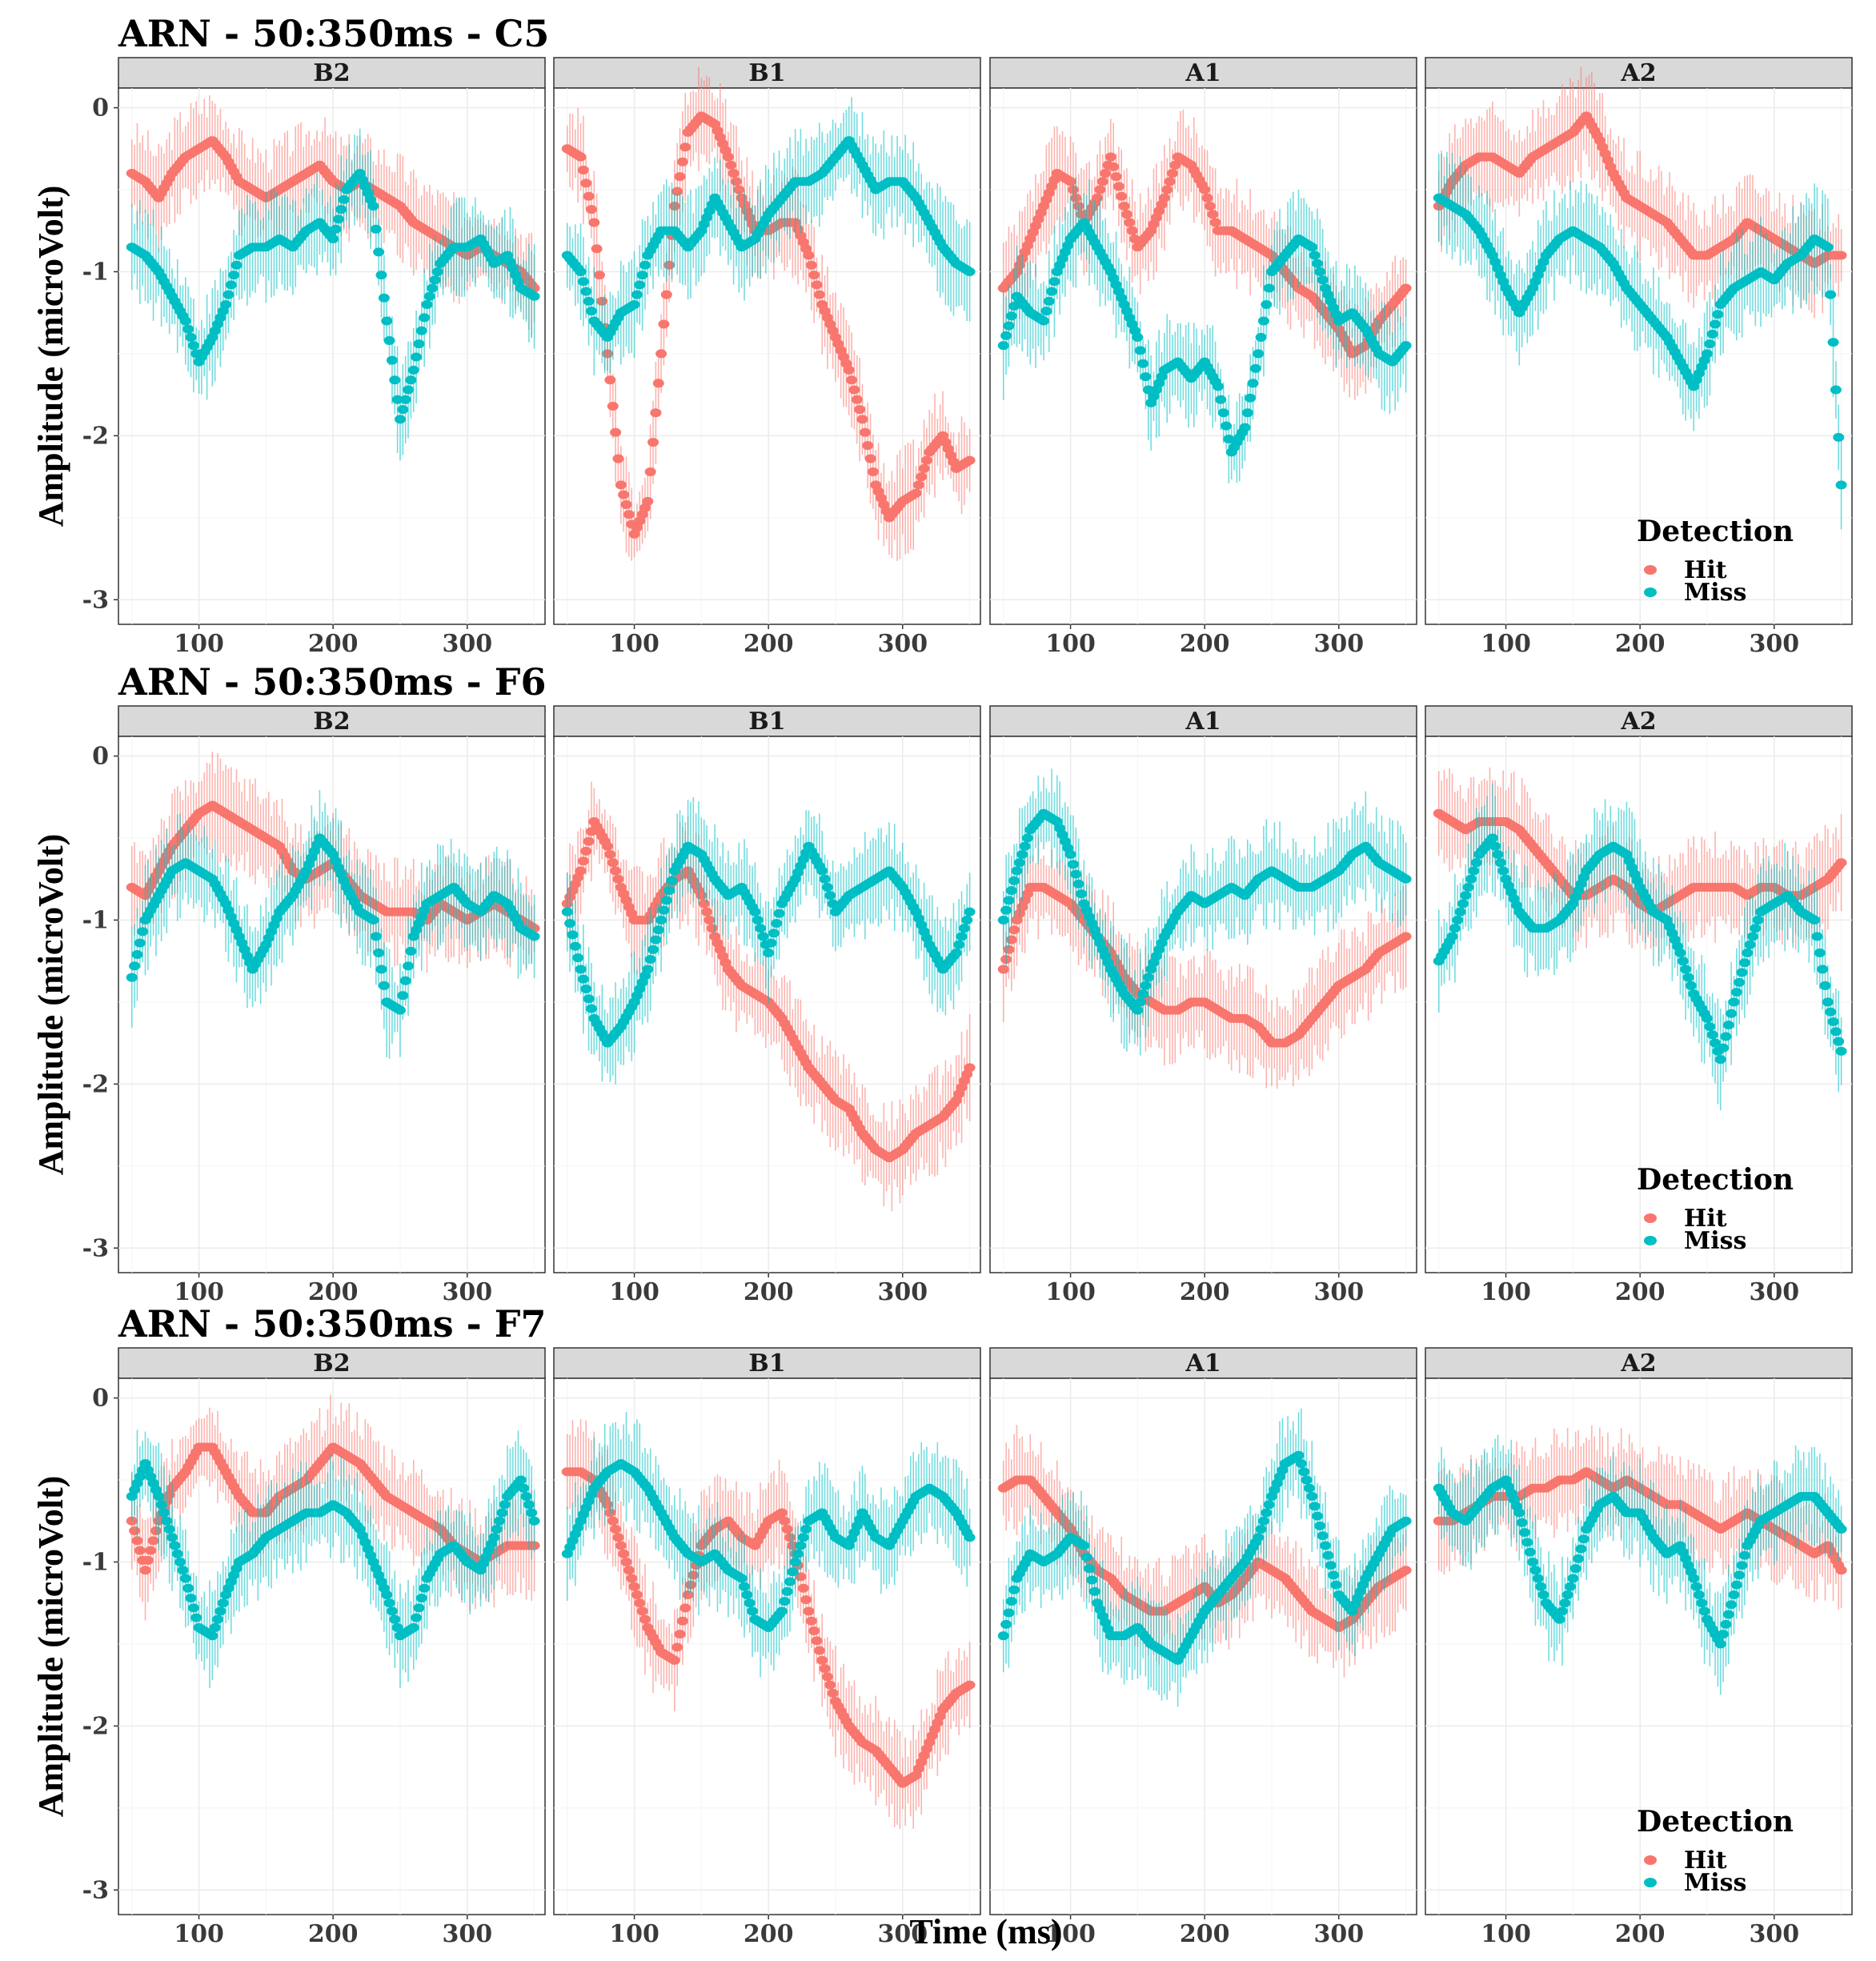  Describe the element at coordinates (100, 108) in the screenshot. I see `y-tick-label: 0` at that location.